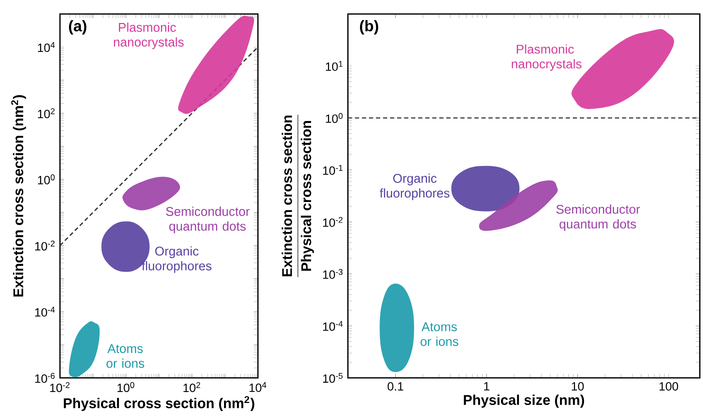 This screenshot has height=416, width=703. I want to click on y-tick-label: 10$^{1}$, so click(334, 66).